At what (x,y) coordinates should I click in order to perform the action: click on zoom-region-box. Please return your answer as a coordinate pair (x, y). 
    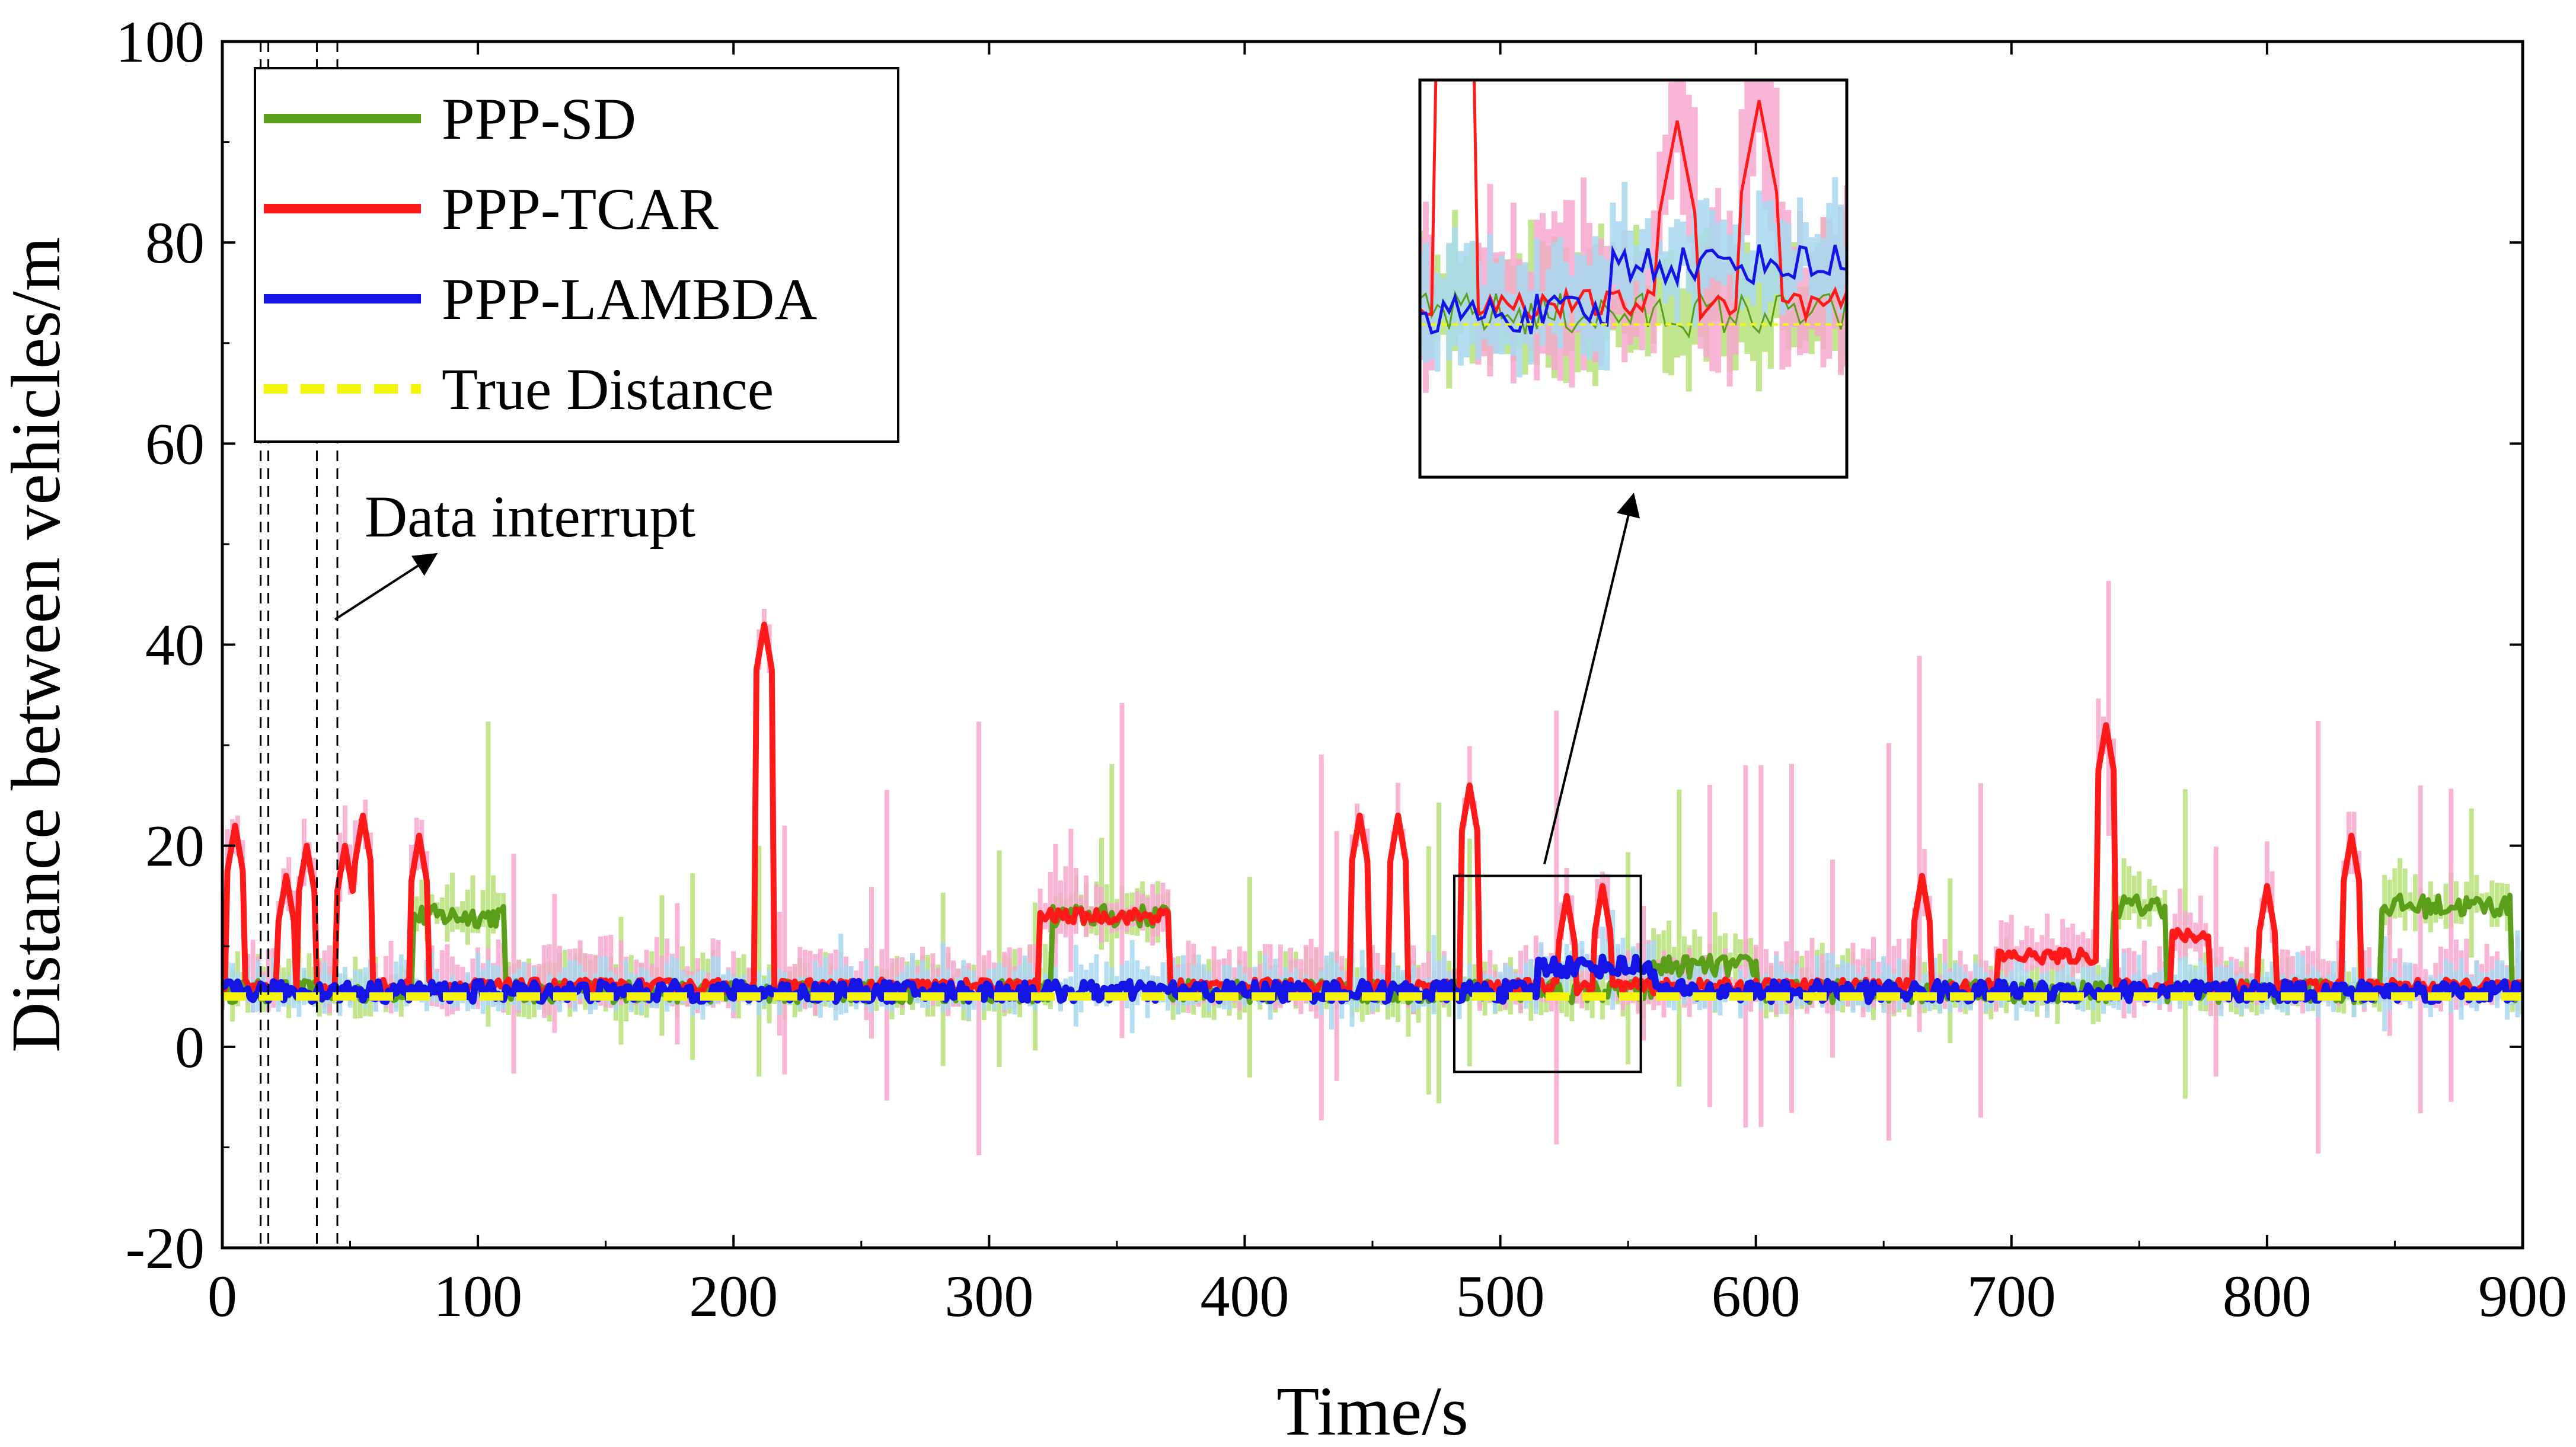
    Looking at the image, I should click on (1547, 974).